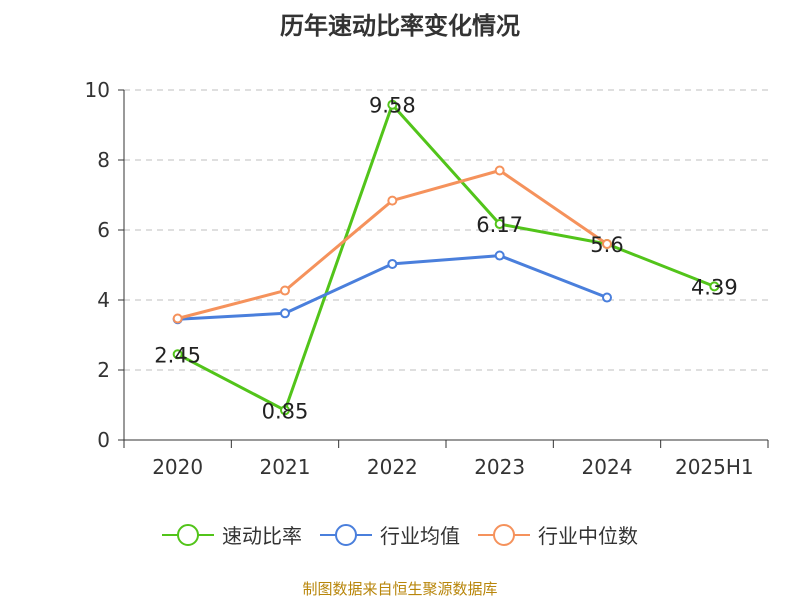 The height and width of the screenshot is (600, 800). What do you see at coordinates (607, 467) in the screenshot?
I see `x-tick-label: 2024` at bounding box center [607, 467].